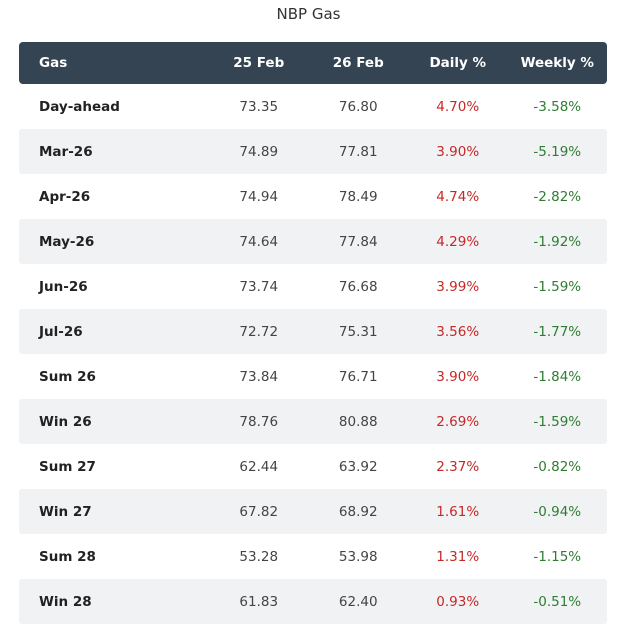 This screenshot has width=617, height=630. Describe the element at coordinates (557, 106) in the screenshot. I see `cell-weekly-pct: -3.58%` at that location.